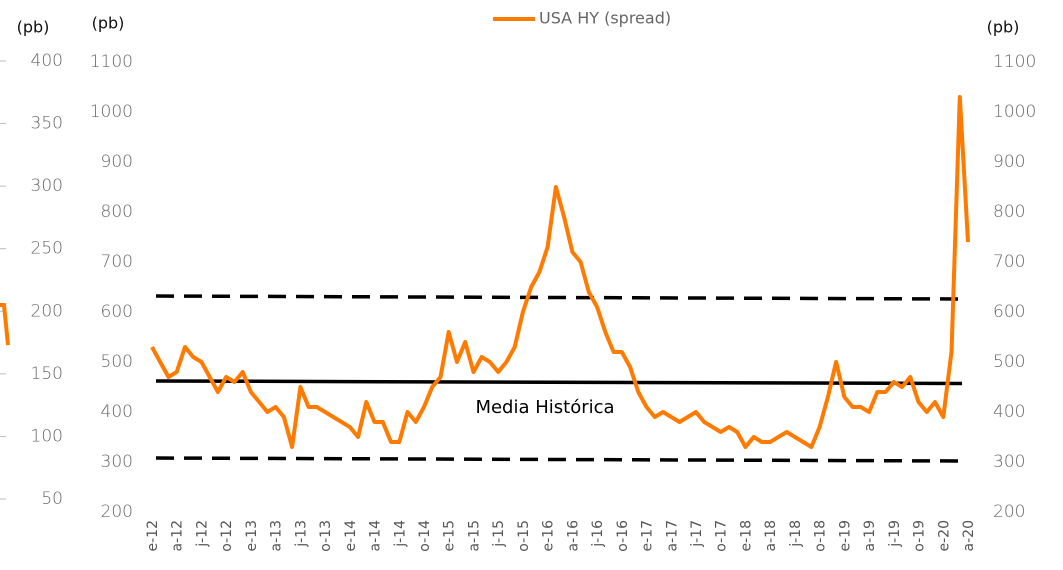 The height and width of the screenshot is (570, 1063). What do you see at coordinates (277, 535) in the screenshot?
I see `x-tick-label: a-13` at bounding box center [277, 535].